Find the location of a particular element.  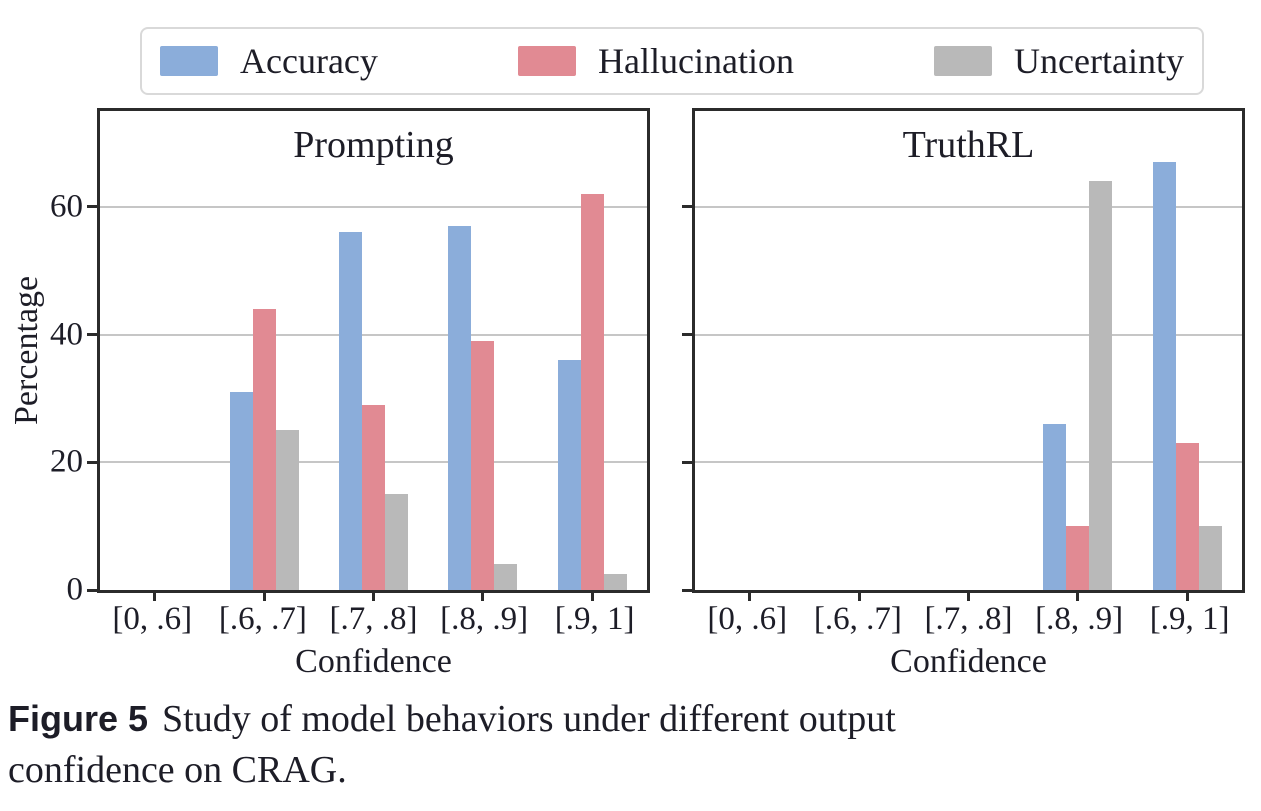

legend-item-accuracy: Accuracy is located at coordinates (269, 61).